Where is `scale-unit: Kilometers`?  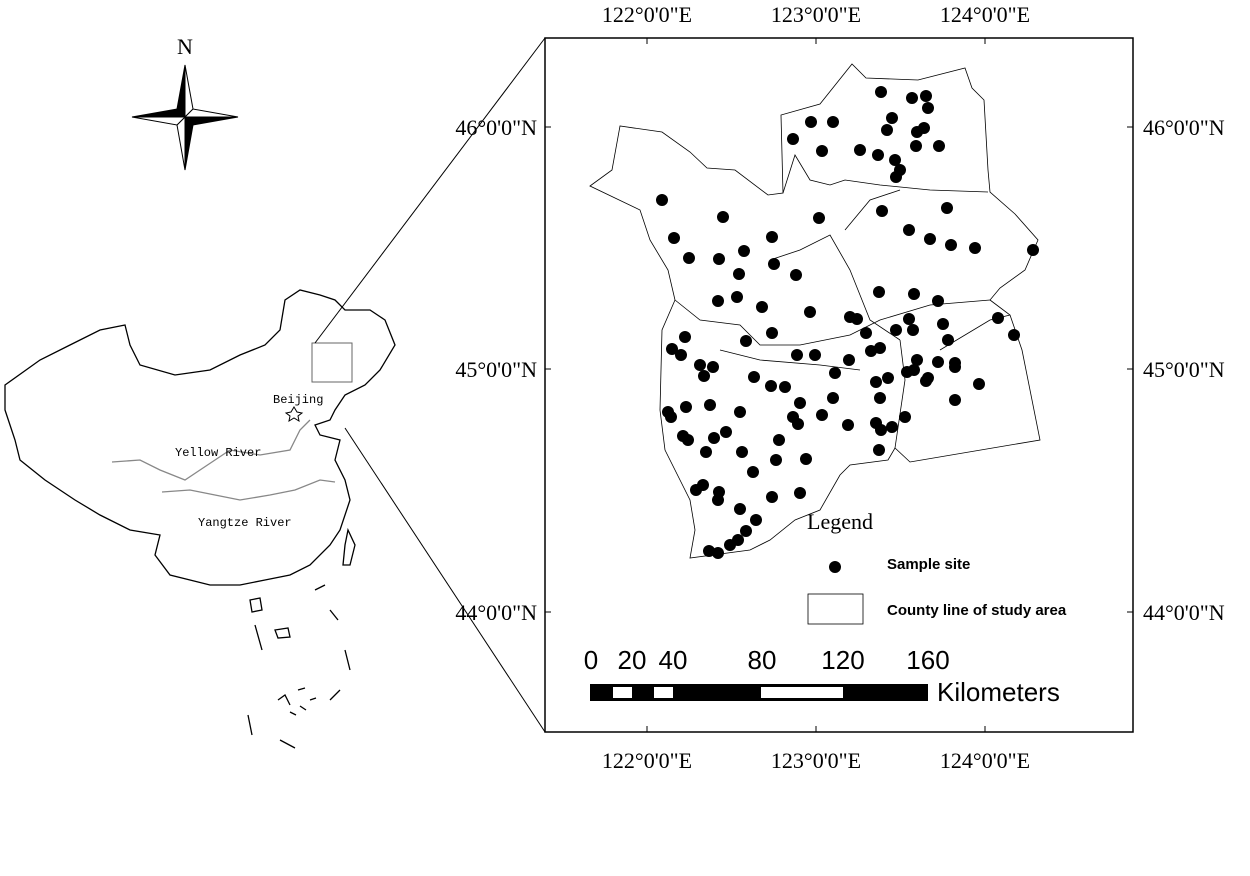 scale-unit: Kilometers is located at coordinates (998, 692).